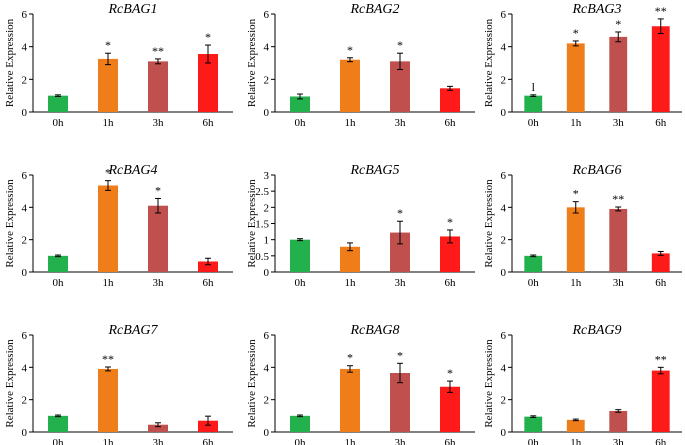 Image resolution: width=685 pixels, height=445 pixels. I want to click on chart-title: RcBAG1, so click(133, 9).